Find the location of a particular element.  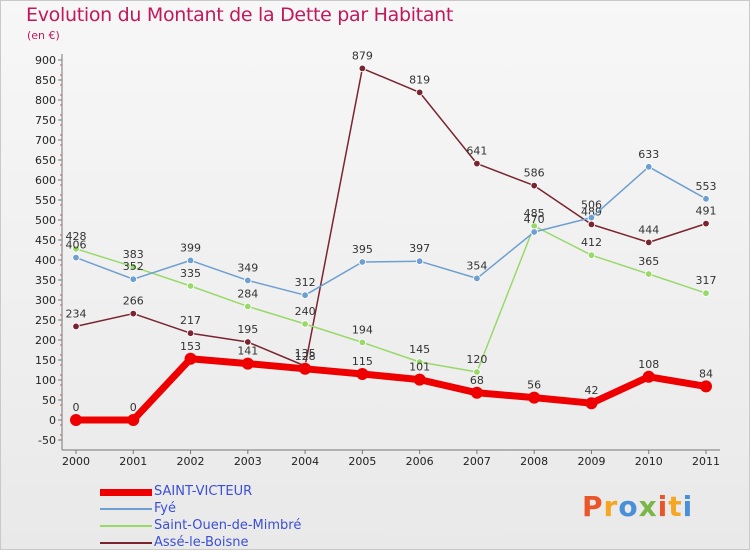

logo-letter: t is located at coordinates (675, 506).